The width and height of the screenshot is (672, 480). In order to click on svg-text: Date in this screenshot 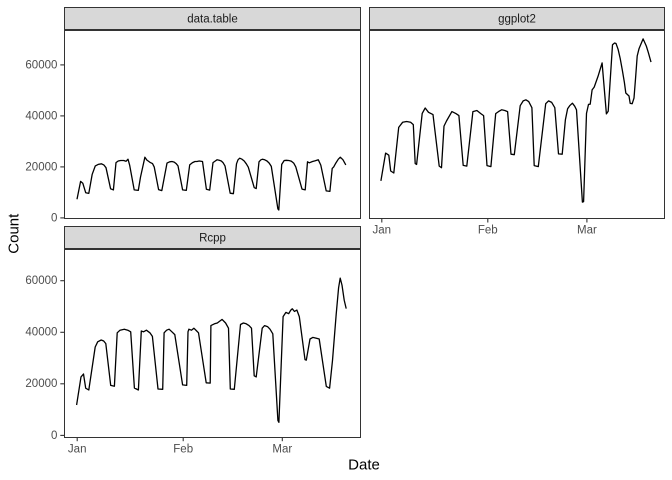, I will do `click(364, 465)`.